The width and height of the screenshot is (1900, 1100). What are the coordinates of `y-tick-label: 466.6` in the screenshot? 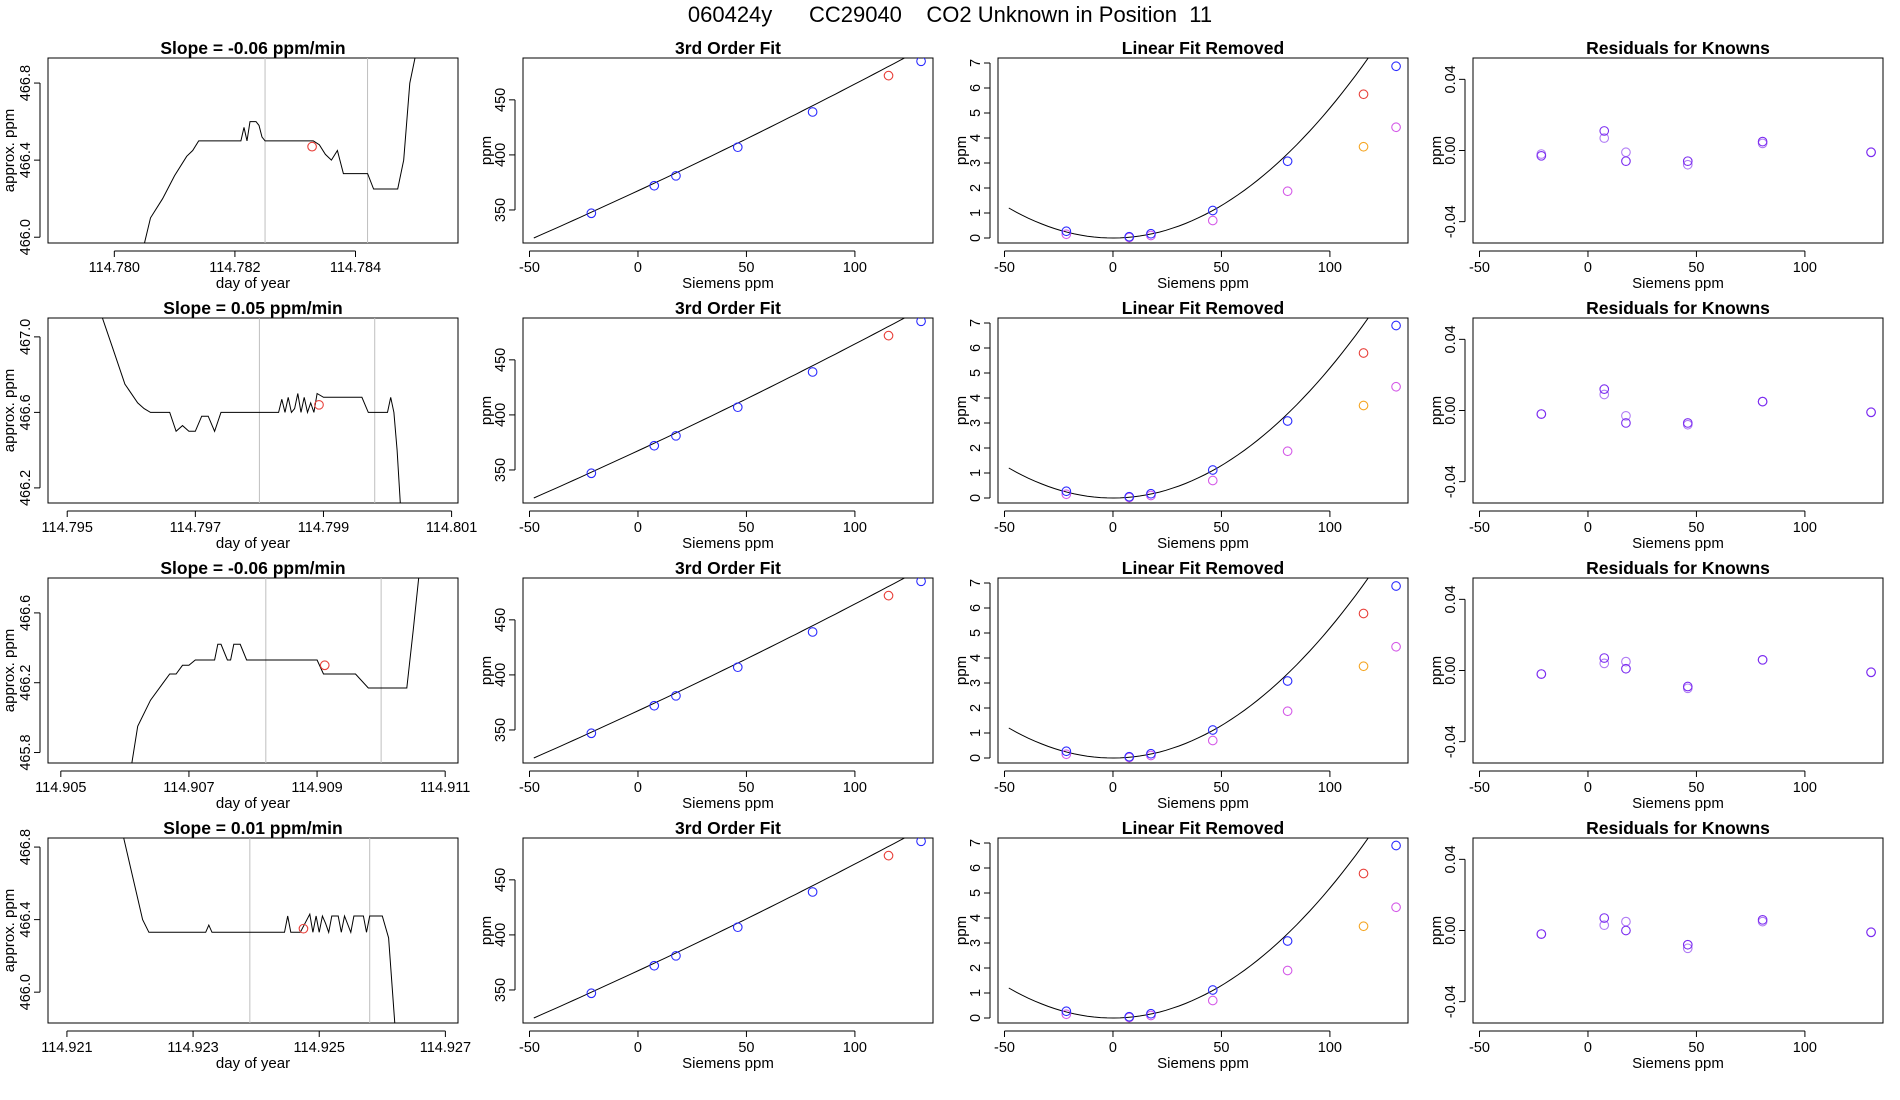 It's located at (26, 613).